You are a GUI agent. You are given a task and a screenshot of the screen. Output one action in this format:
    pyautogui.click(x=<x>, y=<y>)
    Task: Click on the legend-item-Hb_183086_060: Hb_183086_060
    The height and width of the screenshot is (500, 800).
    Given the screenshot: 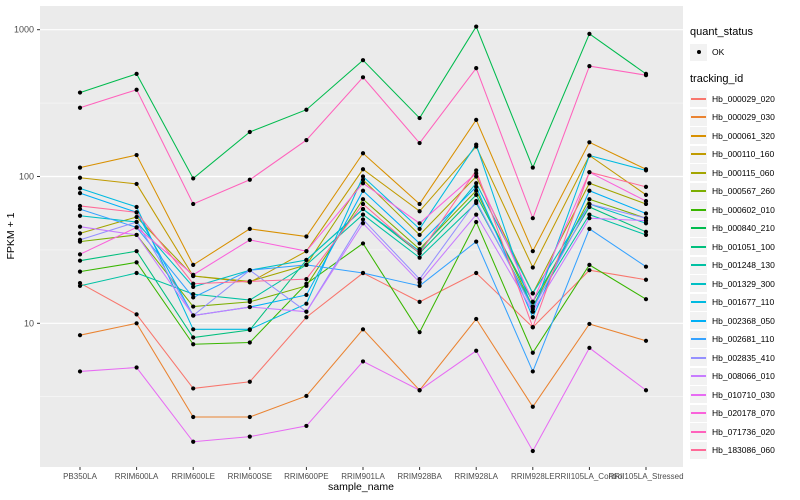 What is the action you would take?
    pyautogui.click(x=744, y=450)
    